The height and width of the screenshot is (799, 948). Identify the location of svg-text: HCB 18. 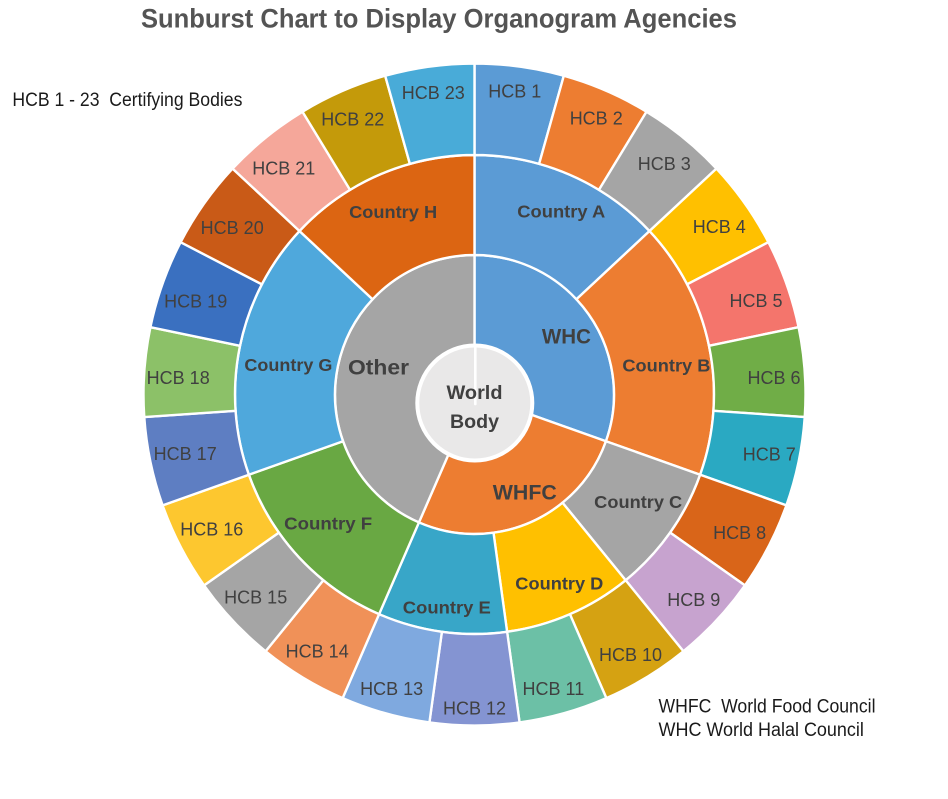
(178, 378).